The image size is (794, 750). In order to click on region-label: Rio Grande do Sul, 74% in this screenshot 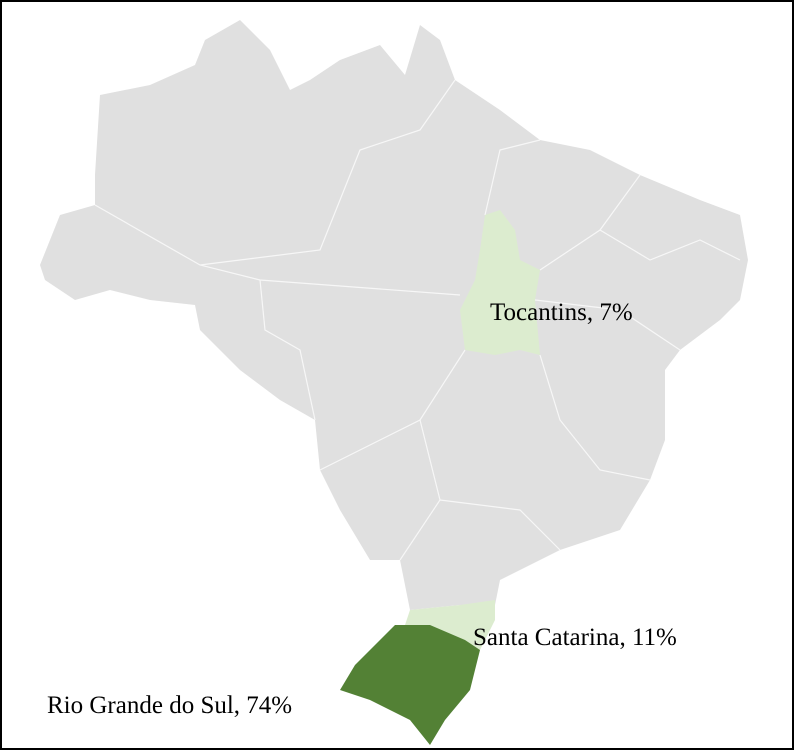, I will do `click(169, 705)`.